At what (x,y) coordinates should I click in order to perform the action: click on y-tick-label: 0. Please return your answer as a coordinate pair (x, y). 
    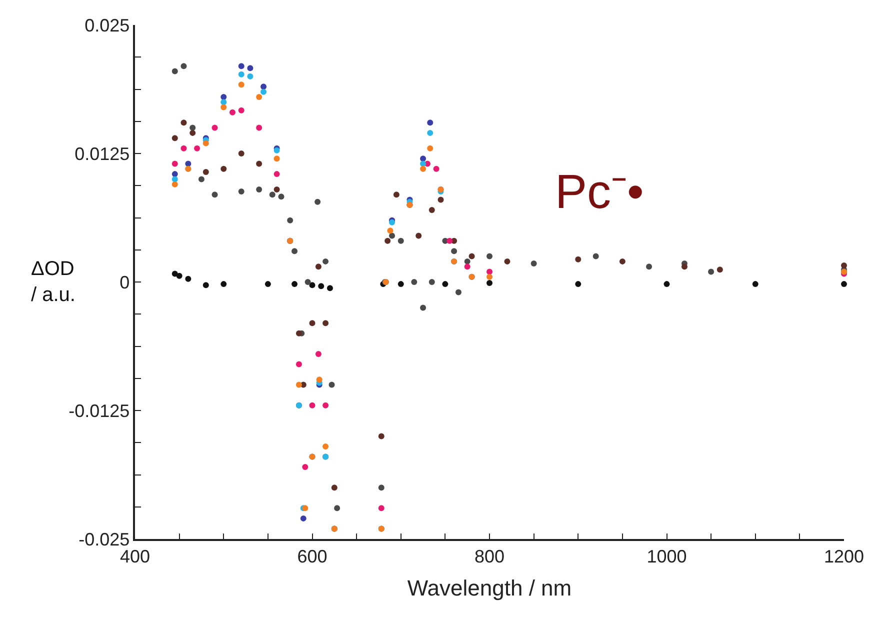
    Looking at the image, I should click on (125, 282).